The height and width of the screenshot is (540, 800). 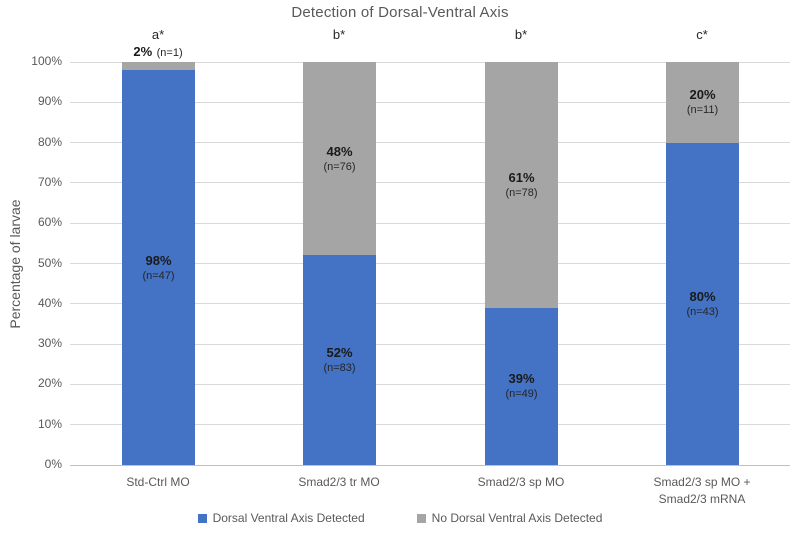 What do you see at coordinates (339, 353) in the screenshot?
I see `percentage-value: 52%` at bounding box center [339, 353].